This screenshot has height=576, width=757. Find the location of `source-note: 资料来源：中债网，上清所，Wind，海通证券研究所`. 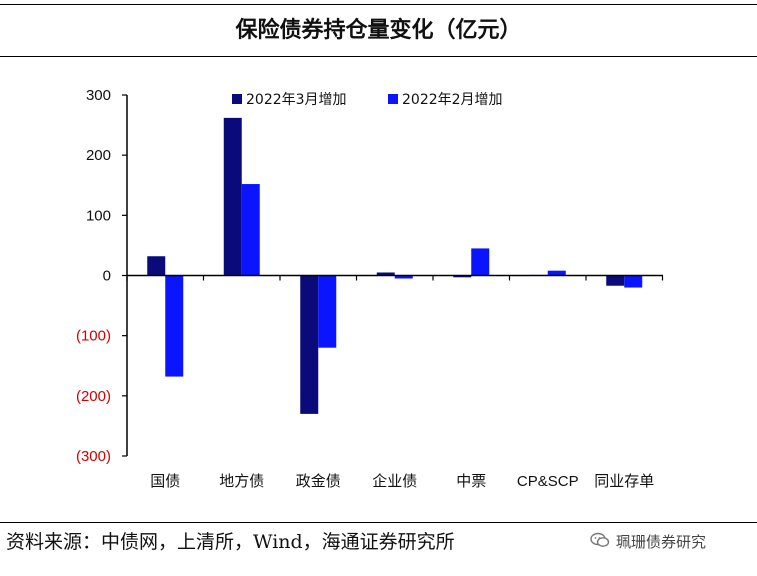

source-note: 资料来源：中债网，上清所，Wind，海通证券研究所 is located at coordinates (230, 542).